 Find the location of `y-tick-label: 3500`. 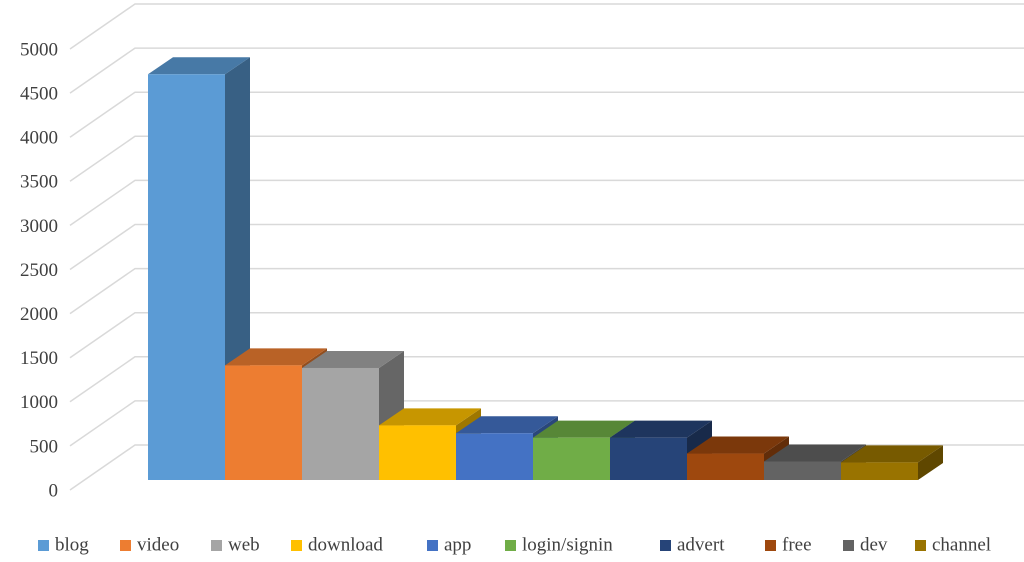

y-tick-label: 3500 is located at coordinates (39, 182).